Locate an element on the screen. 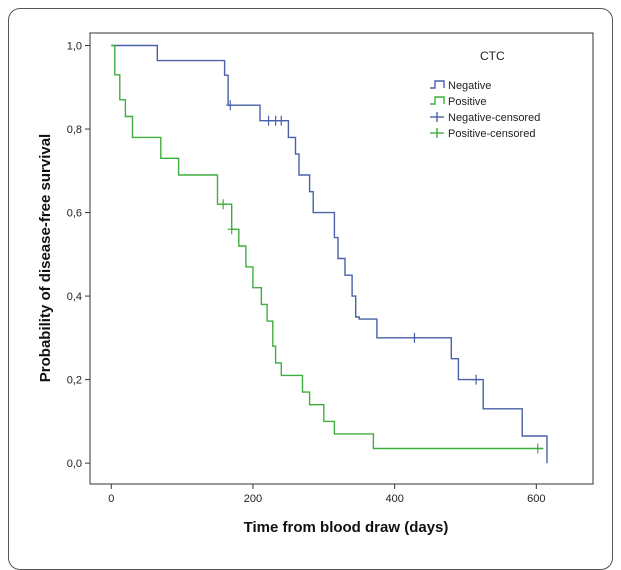 The width and height of the screenshot is (621, 570). legend-label: Positive-censored is located at coordinates (491, 134).